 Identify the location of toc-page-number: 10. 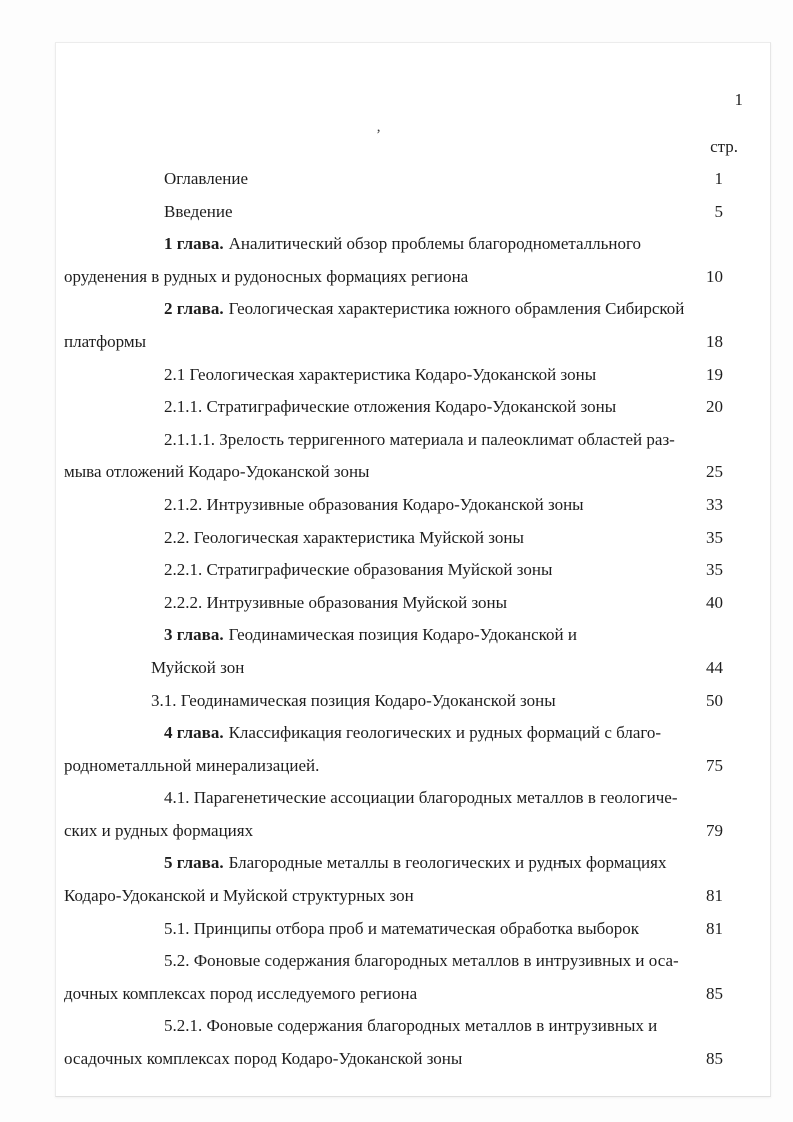
(714, 276).